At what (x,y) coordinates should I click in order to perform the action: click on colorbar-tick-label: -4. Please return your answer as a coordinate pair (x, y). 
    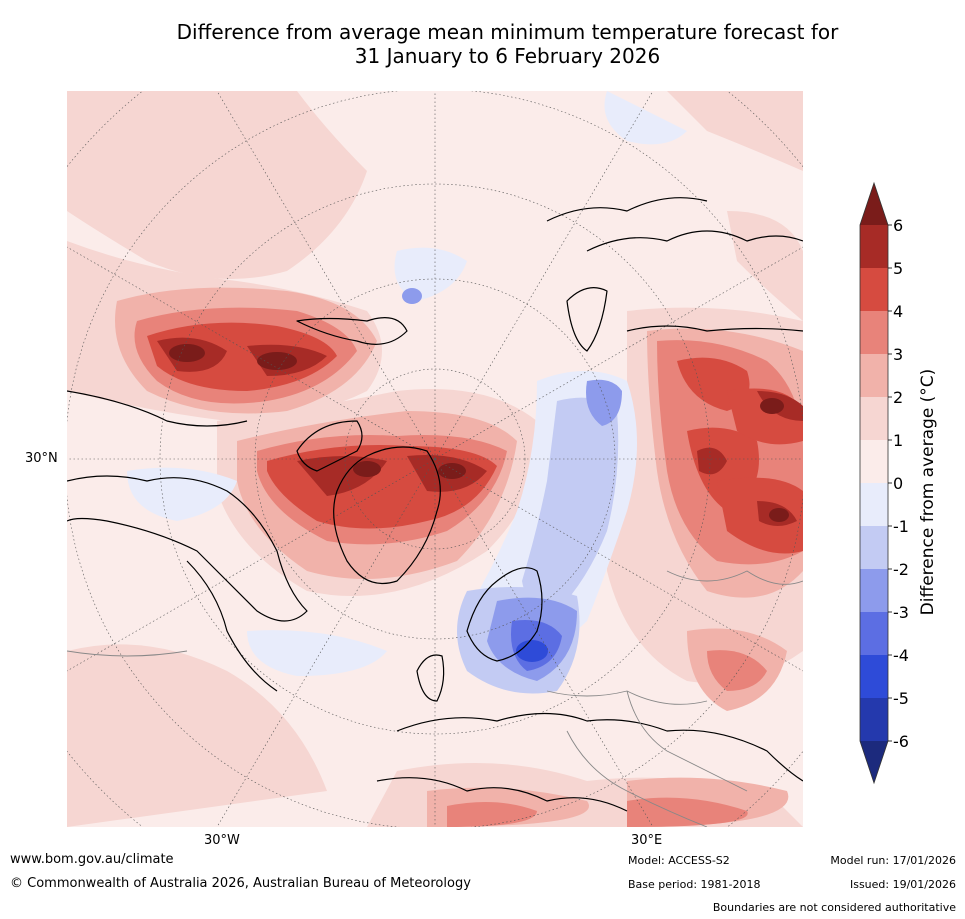
    Looking at the image, I should click on (901, 655).